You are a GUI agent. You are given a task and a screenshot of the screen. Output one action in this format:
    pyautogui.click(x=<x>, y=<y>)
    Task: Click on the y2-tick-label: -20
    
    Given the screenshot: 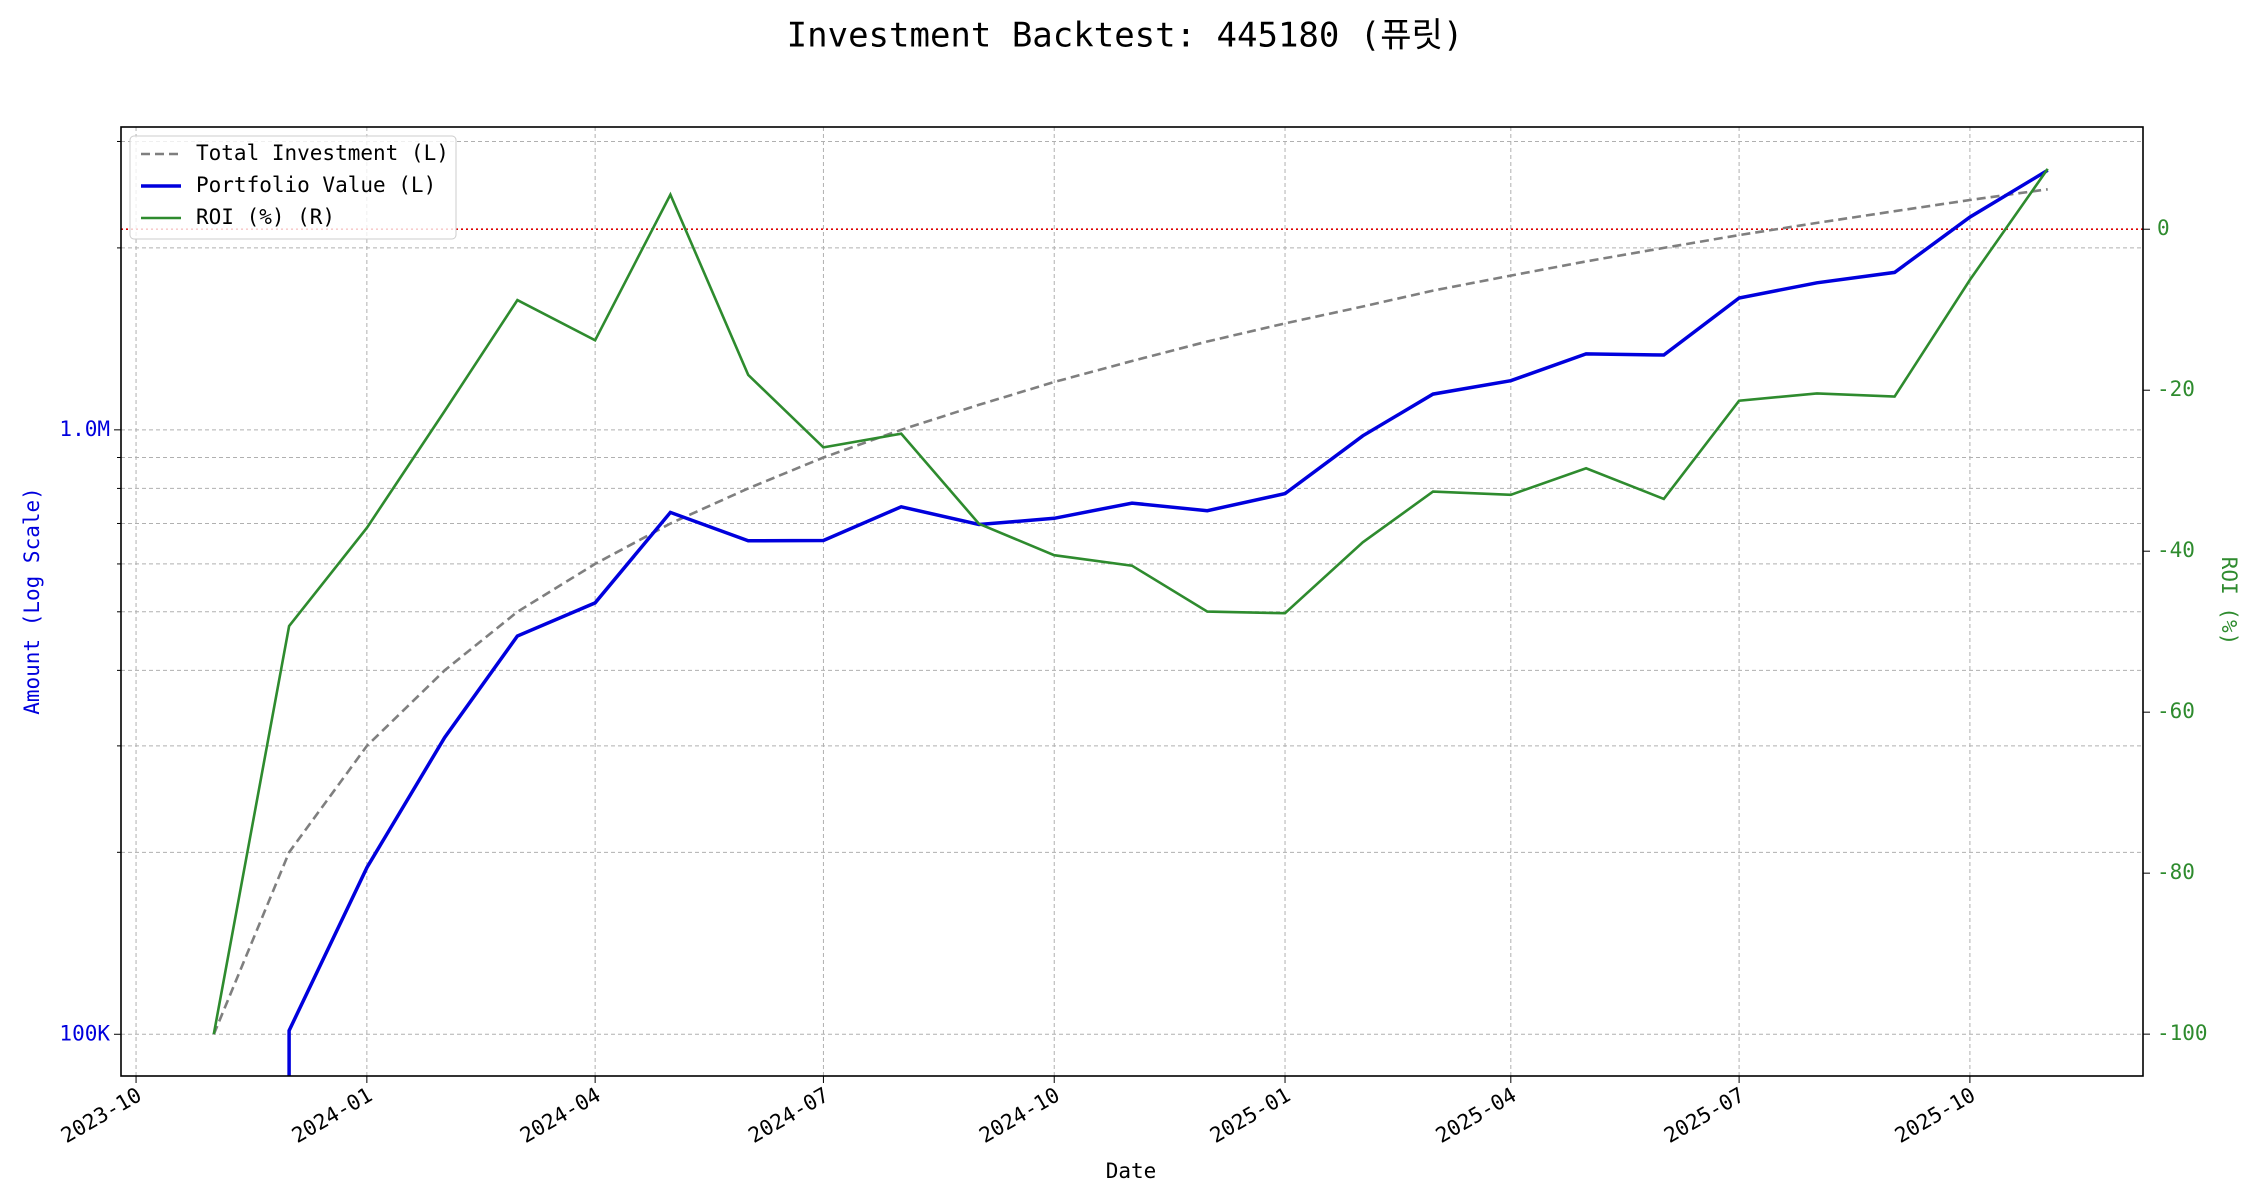 What is the action you would take?
    pyautogui.click(x=2176, y=389)
    